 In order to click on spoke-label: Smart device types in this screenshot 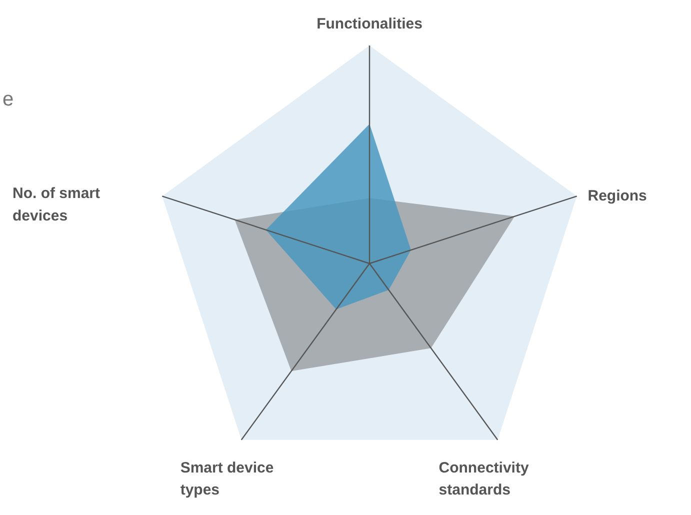, I will do `click(227, 479)`.